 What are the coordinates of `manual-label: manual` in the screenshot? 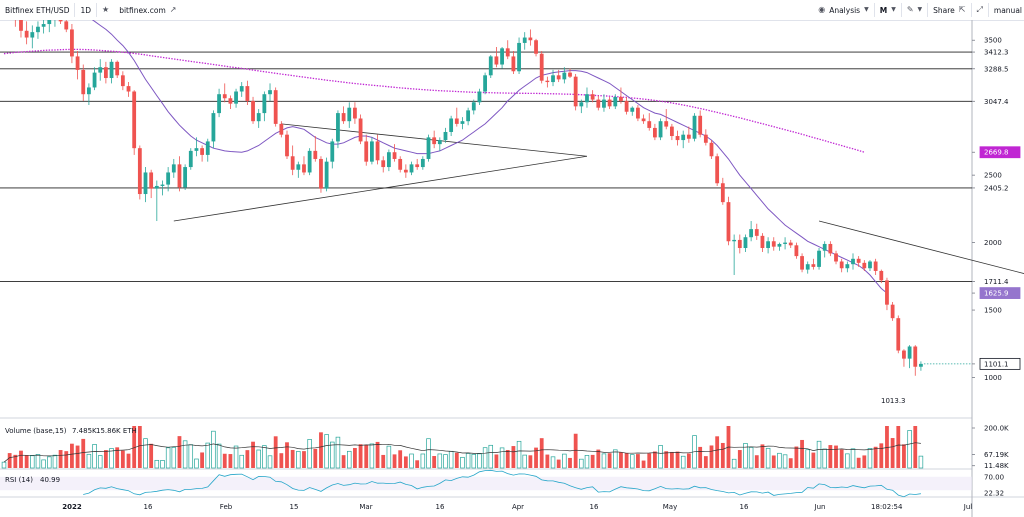 It's located at (1007, 10).